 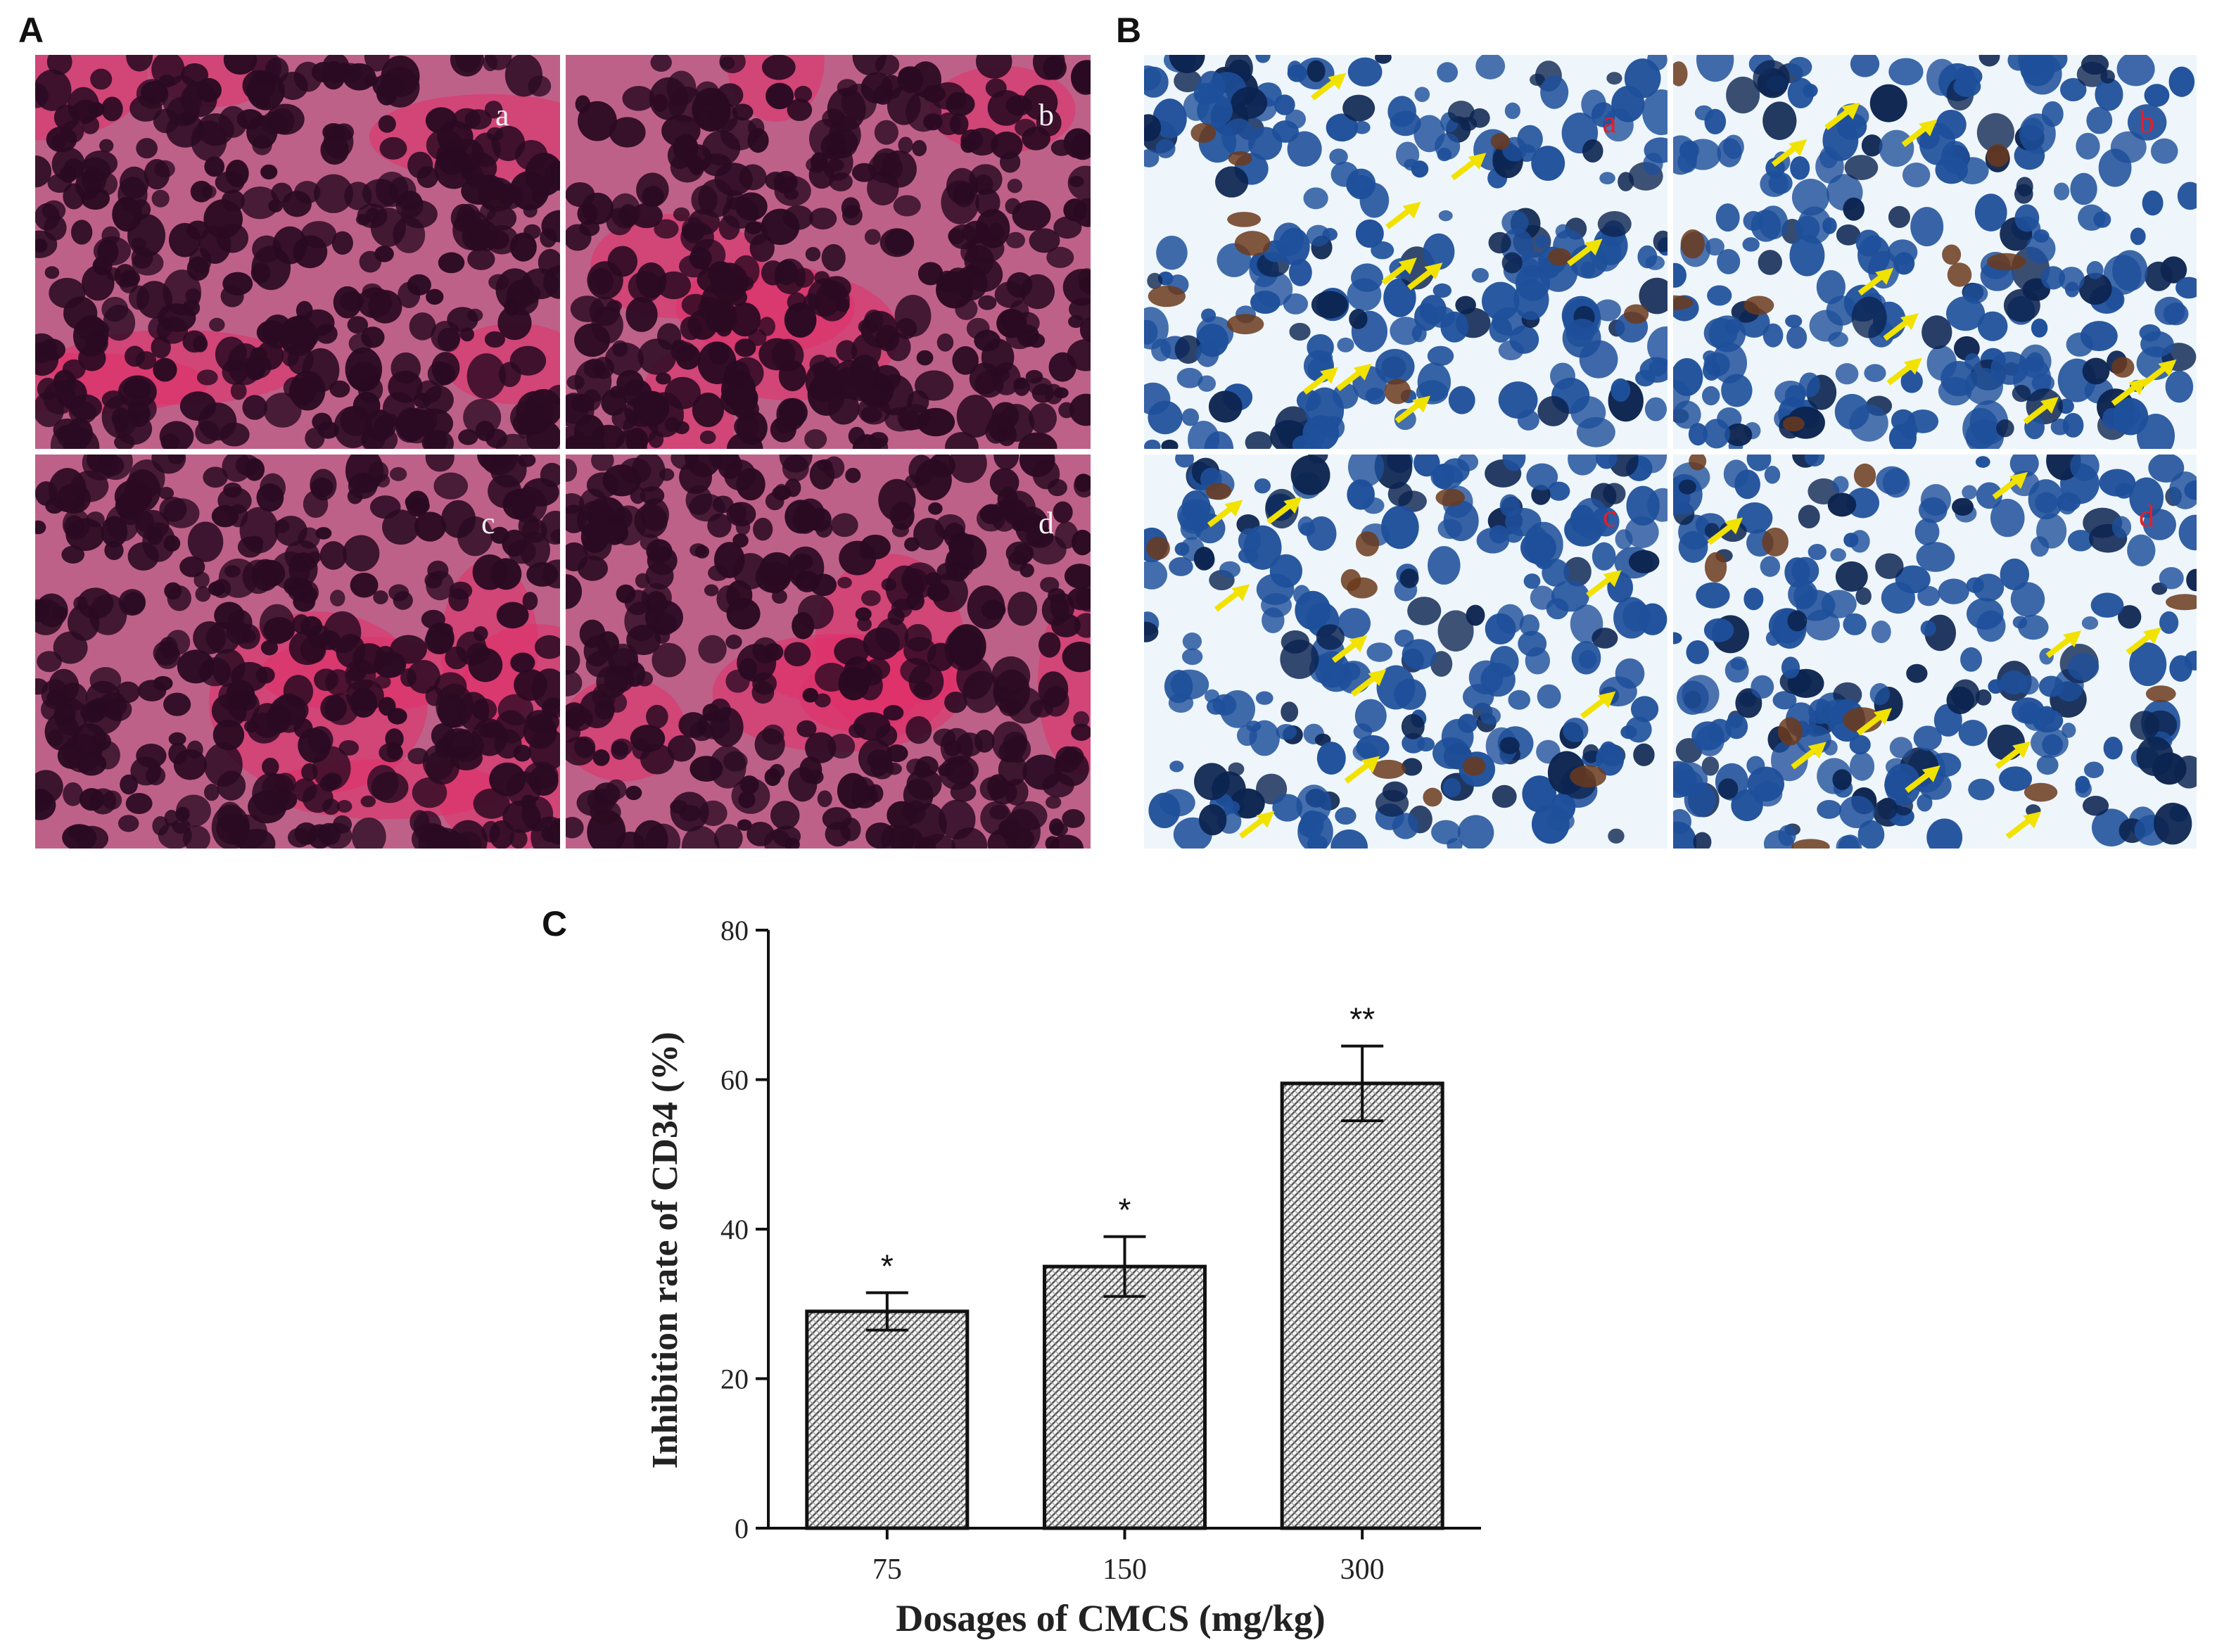 What do you see at coordinates (1111, 1618) in the screenshot?
I see `x-axis-title: Dosages of CMCS (mg/kg)` at bounding box center [1111, 1618].